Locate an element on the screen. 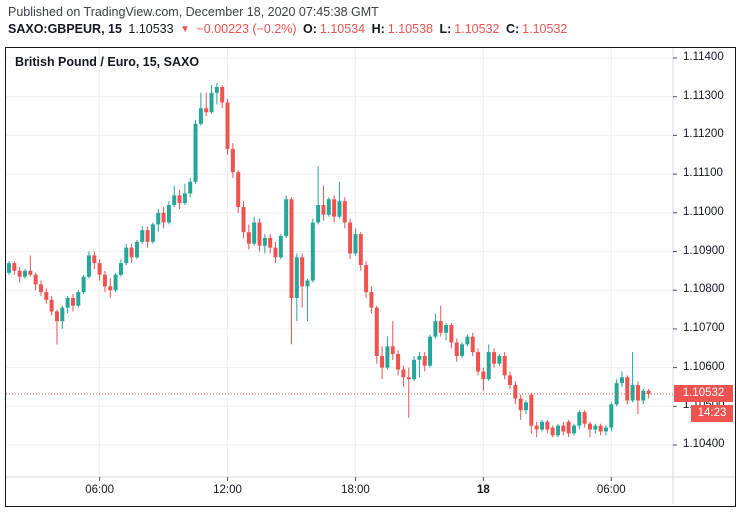 Image resolution: width=741 pixels, height=513 pixels. down-triangle-icon: ▼ is located at coordinates (185, 29).